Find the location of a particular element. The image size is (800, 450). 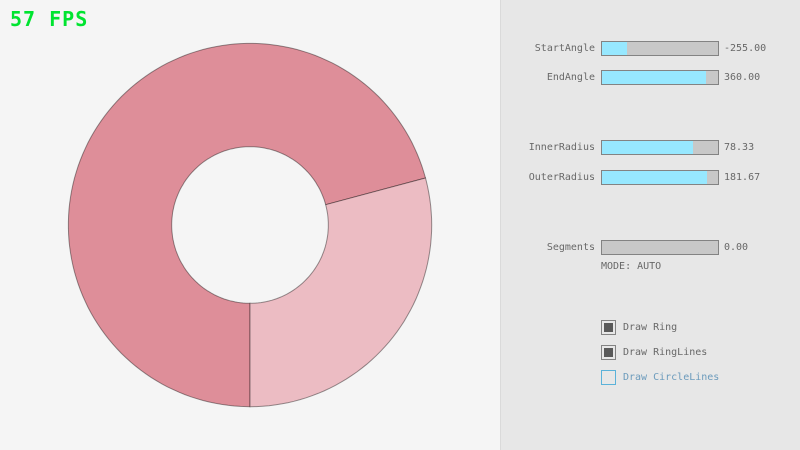

draw-ringlines-label: Draw RingLines is located at coordinates (665, 352).